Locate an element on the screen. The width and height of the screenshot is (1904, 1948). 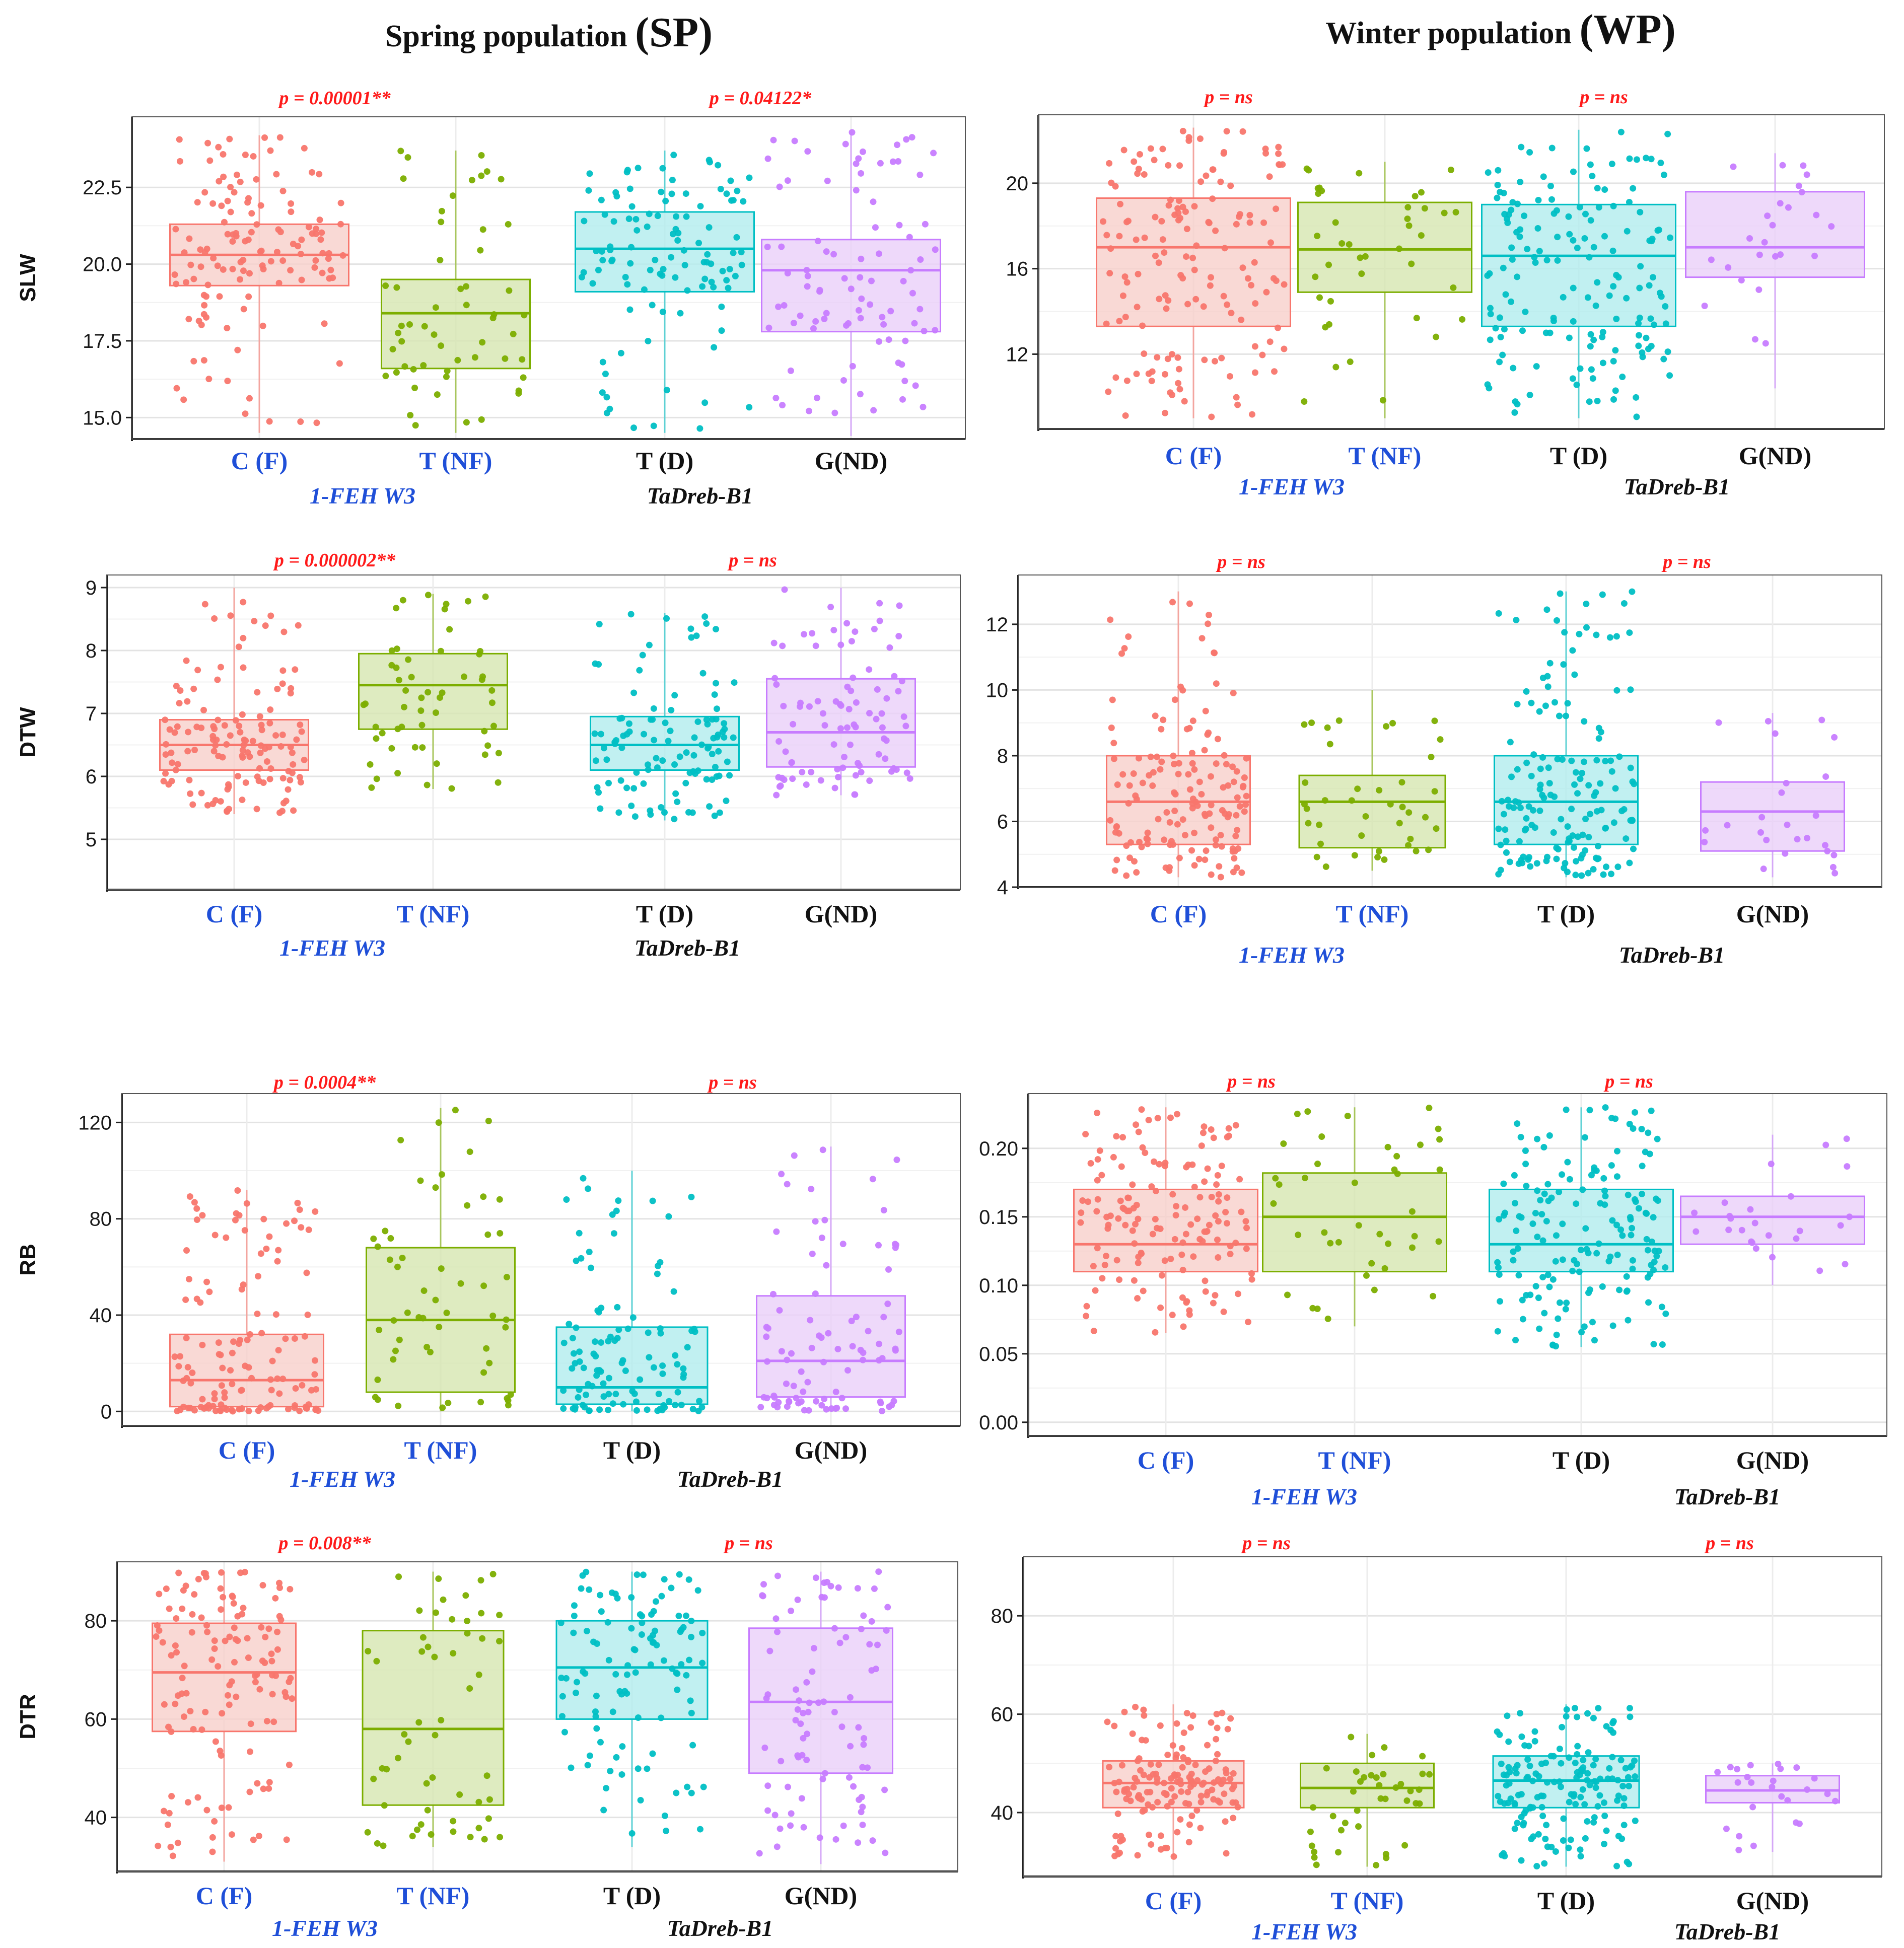
category-label: G(ND) is located at coordinates (1773, 1460).